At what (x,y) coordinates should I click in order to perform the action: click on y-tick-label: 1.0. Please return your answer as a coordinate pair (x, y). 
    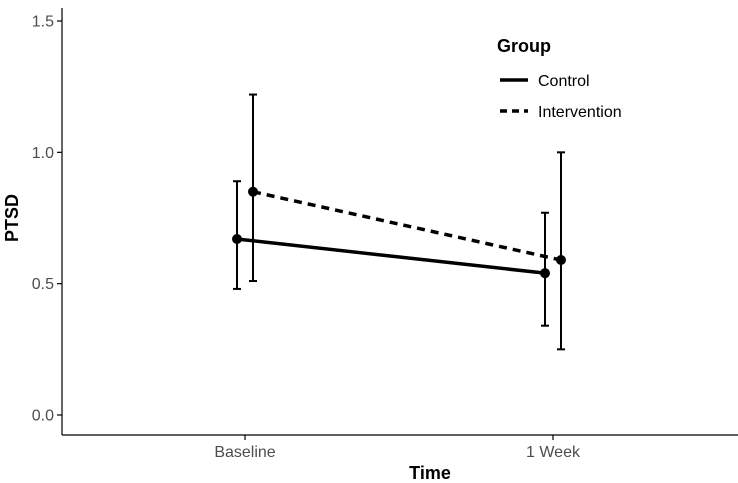
    Looking at the image, I should click on (43, 153).